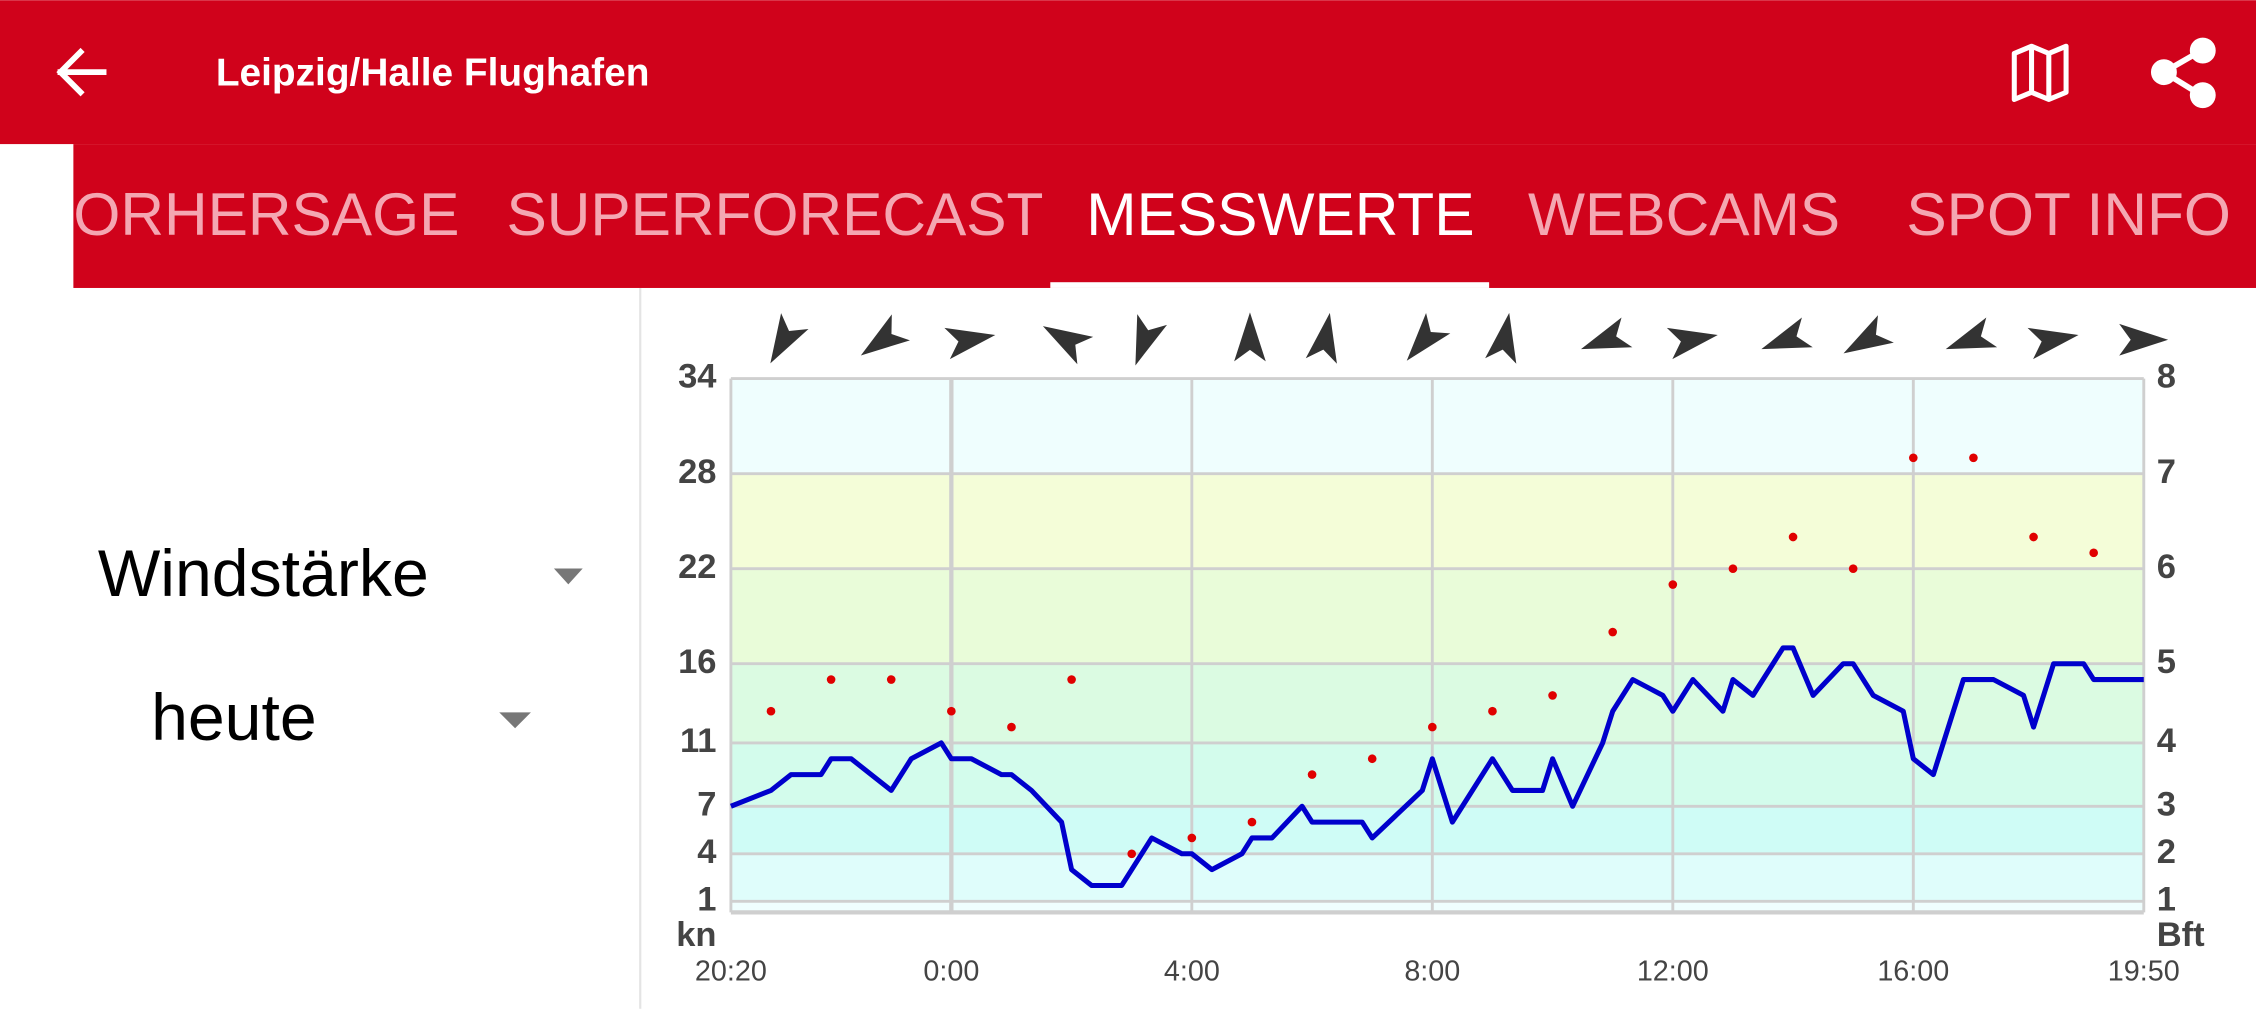 The height and width of the screenshot is (1009, 2256). Describe the element at coordinates (2166, 377) in the screenshot. I see `y2-tick-label: 8` at that location.